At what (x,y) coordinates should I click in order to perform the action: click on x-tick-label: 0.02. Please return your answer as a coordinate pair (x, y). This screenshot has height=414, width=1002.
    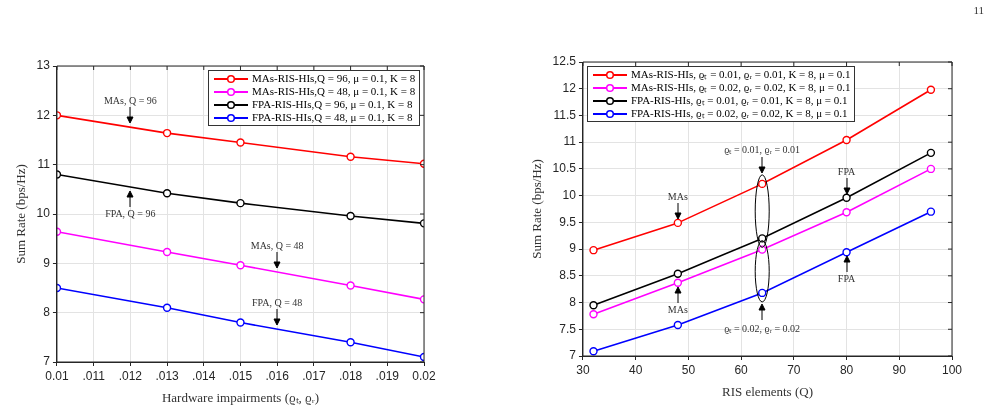
    Looking at the image, I should click on (424, 375).